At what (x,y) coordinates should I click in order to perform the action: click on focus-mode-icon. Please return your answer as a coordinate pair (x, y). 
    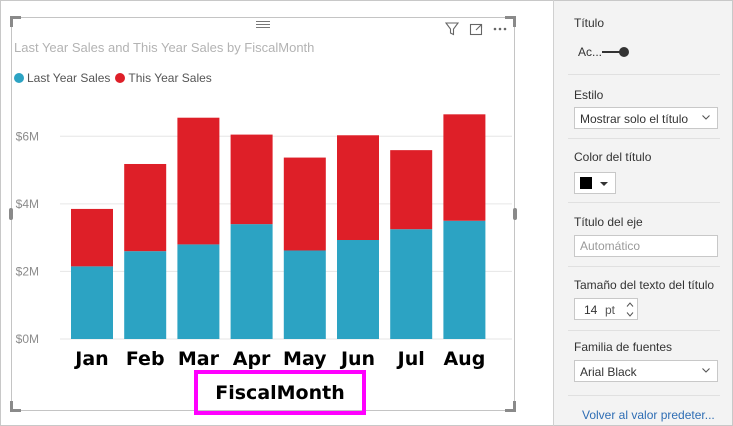
    Looking at the image, I should click on (476, 29).